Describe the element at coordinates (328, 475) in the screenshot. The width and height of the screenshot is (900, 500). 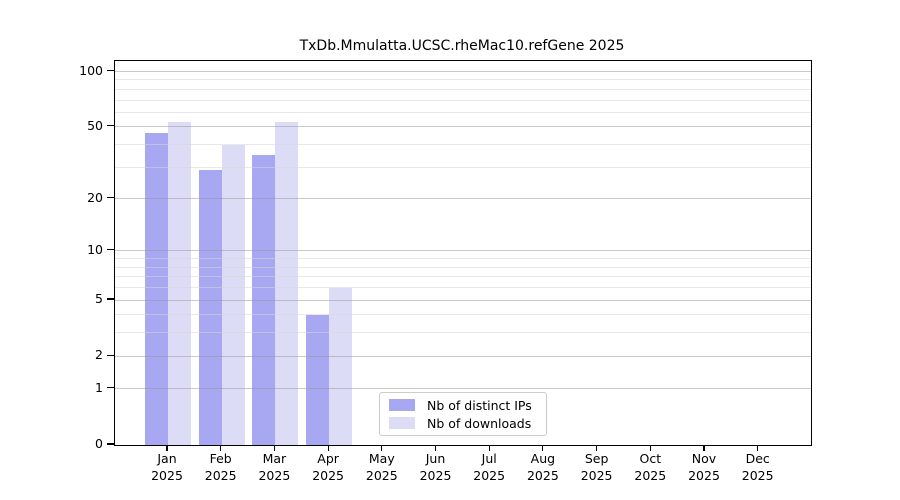
I see `x-tick-year-apr: 2025` at that location.